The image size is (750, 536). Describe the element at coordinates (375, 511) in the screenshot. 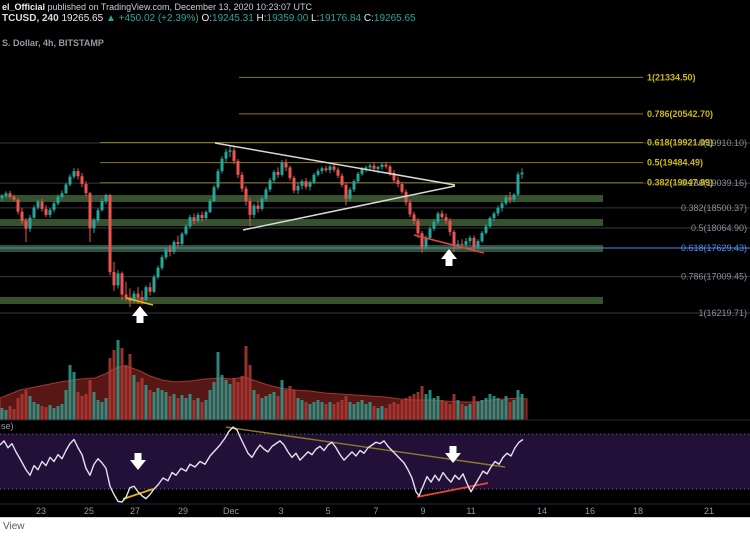

I see `date-axis-label: 7` at that location.